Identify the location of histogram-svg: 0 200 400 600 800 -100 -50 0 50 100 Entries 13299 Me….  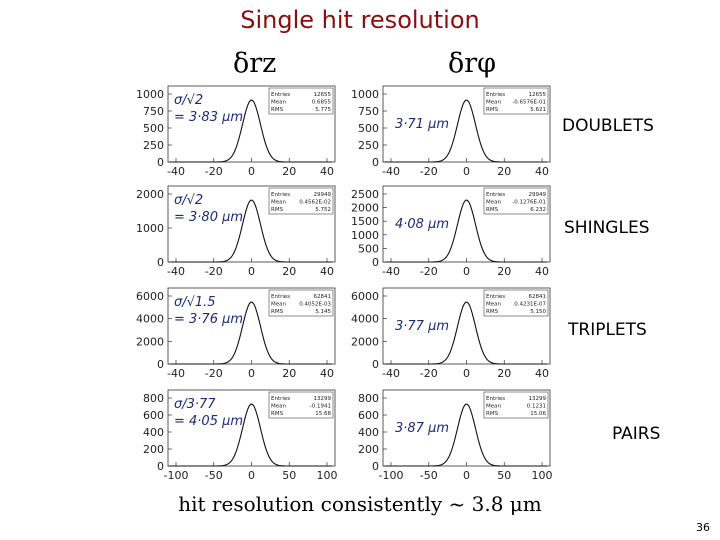
(455, 435).